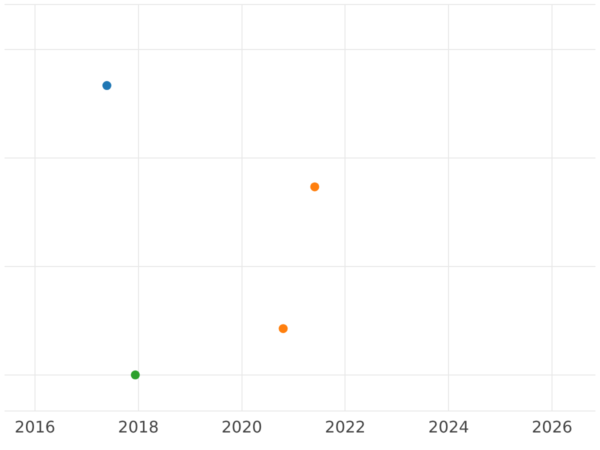 Image resolution: width=600 pixels, height=450 pixels. Describe the element at coordinates (241, 427) in the screenshot. I see `x-tick-label: 2020` at that location.